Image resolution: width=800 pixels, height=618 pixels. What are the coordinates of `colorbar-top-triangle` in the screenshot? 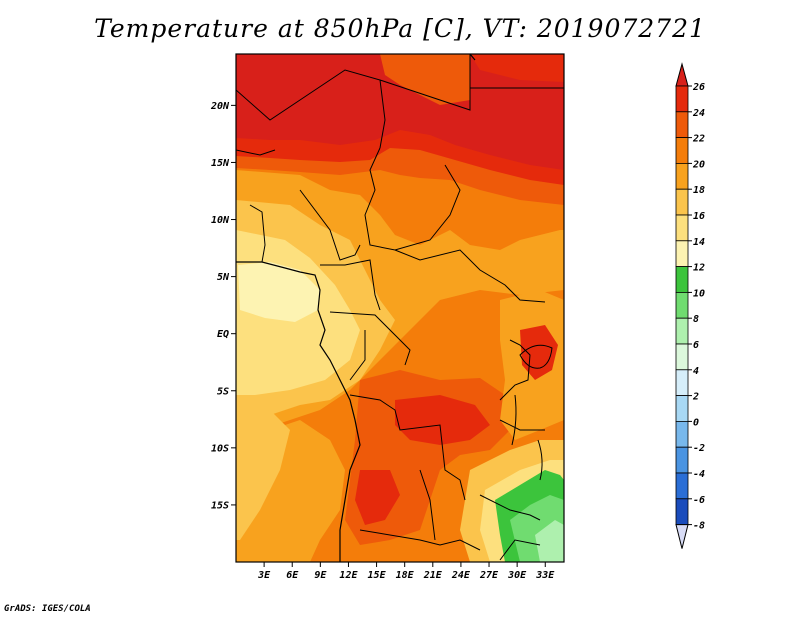 It's located at (682, 74).